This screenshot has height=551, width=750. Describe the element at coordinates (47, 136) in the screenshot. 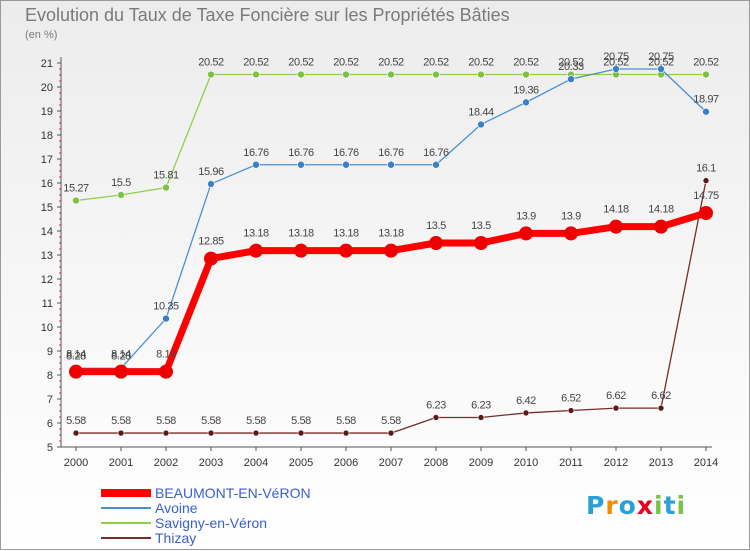

I see `y-tick-label: 18` at that location.